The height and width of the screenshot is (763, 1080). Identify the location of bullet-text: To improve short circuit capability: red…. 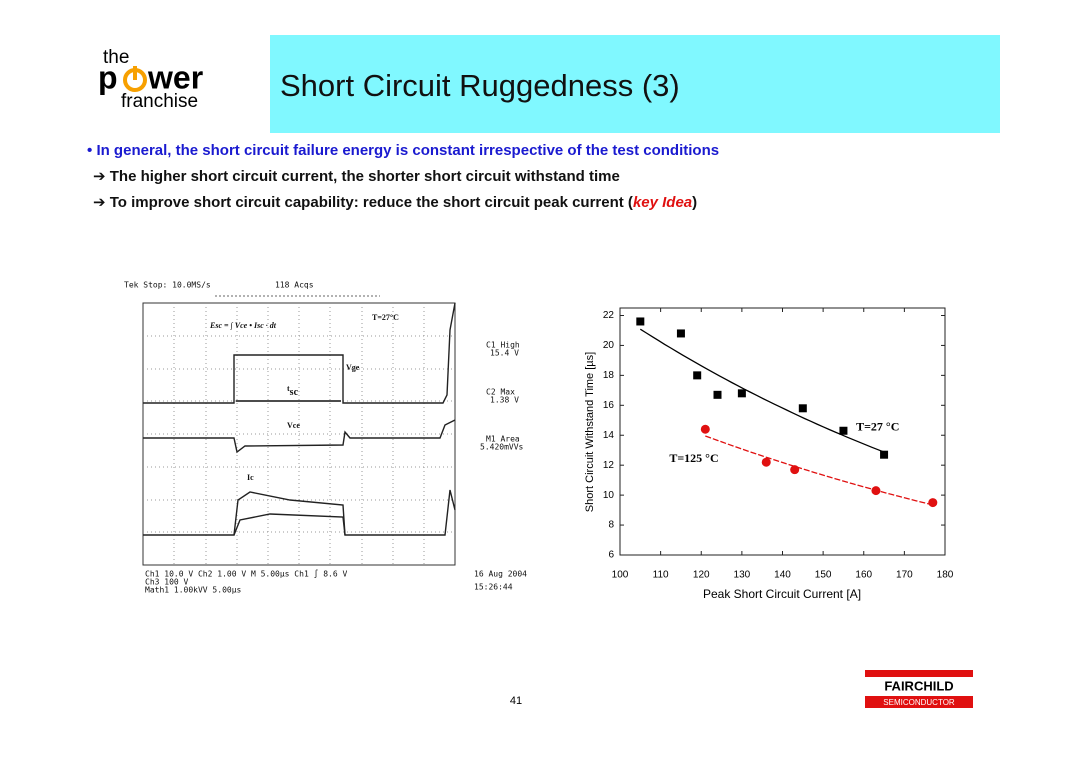
(371, 202).